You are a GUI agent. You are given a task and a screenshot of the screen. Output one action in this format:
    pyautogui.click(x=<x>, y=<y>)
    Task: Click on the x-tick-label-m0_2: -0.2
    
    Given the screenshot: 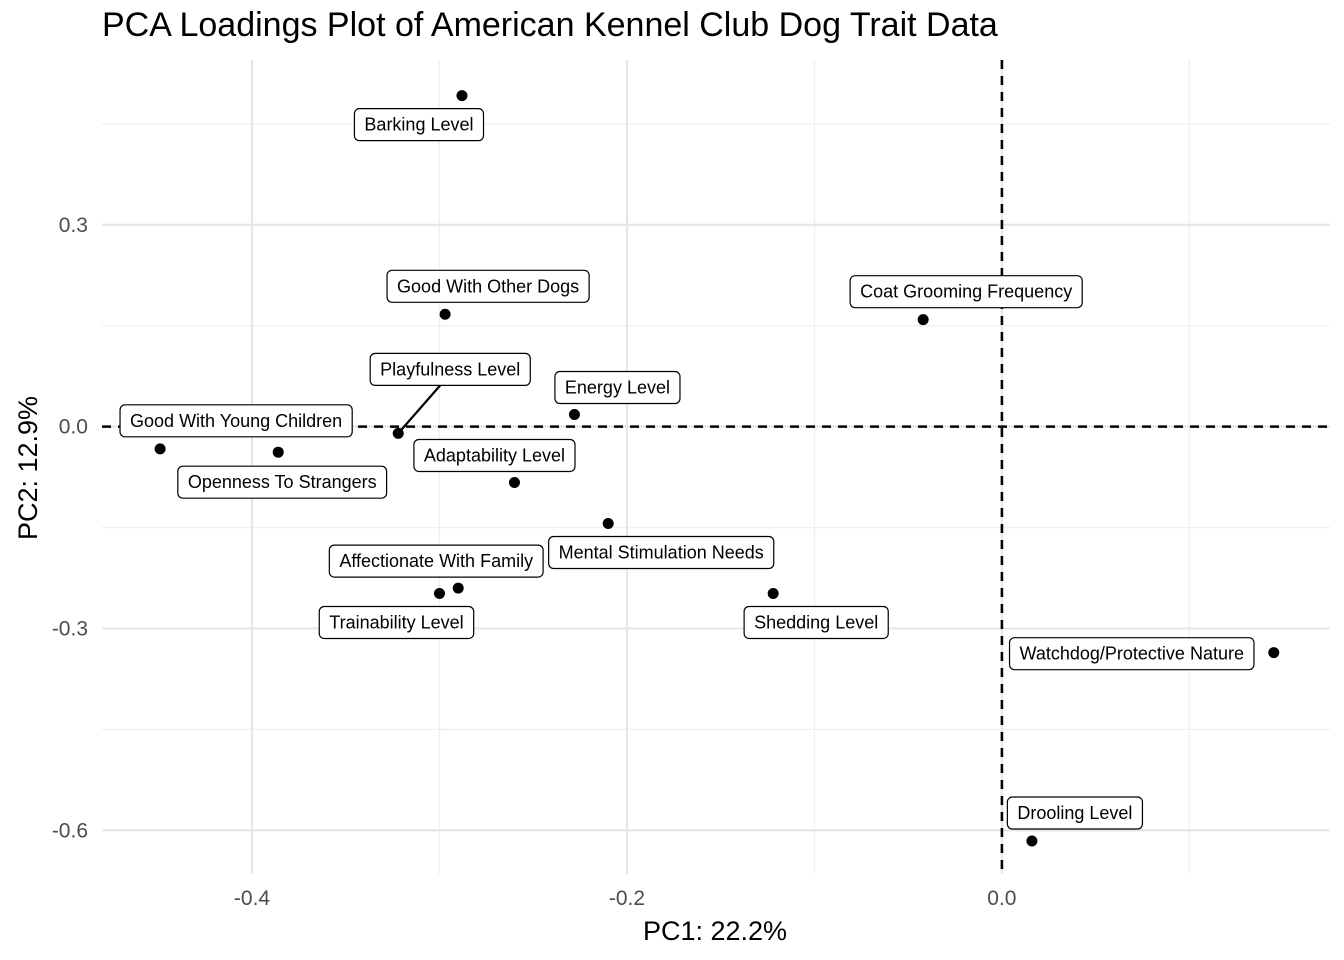 What is the action you would take?
    pyautogui.click(x=627, y=898)
    